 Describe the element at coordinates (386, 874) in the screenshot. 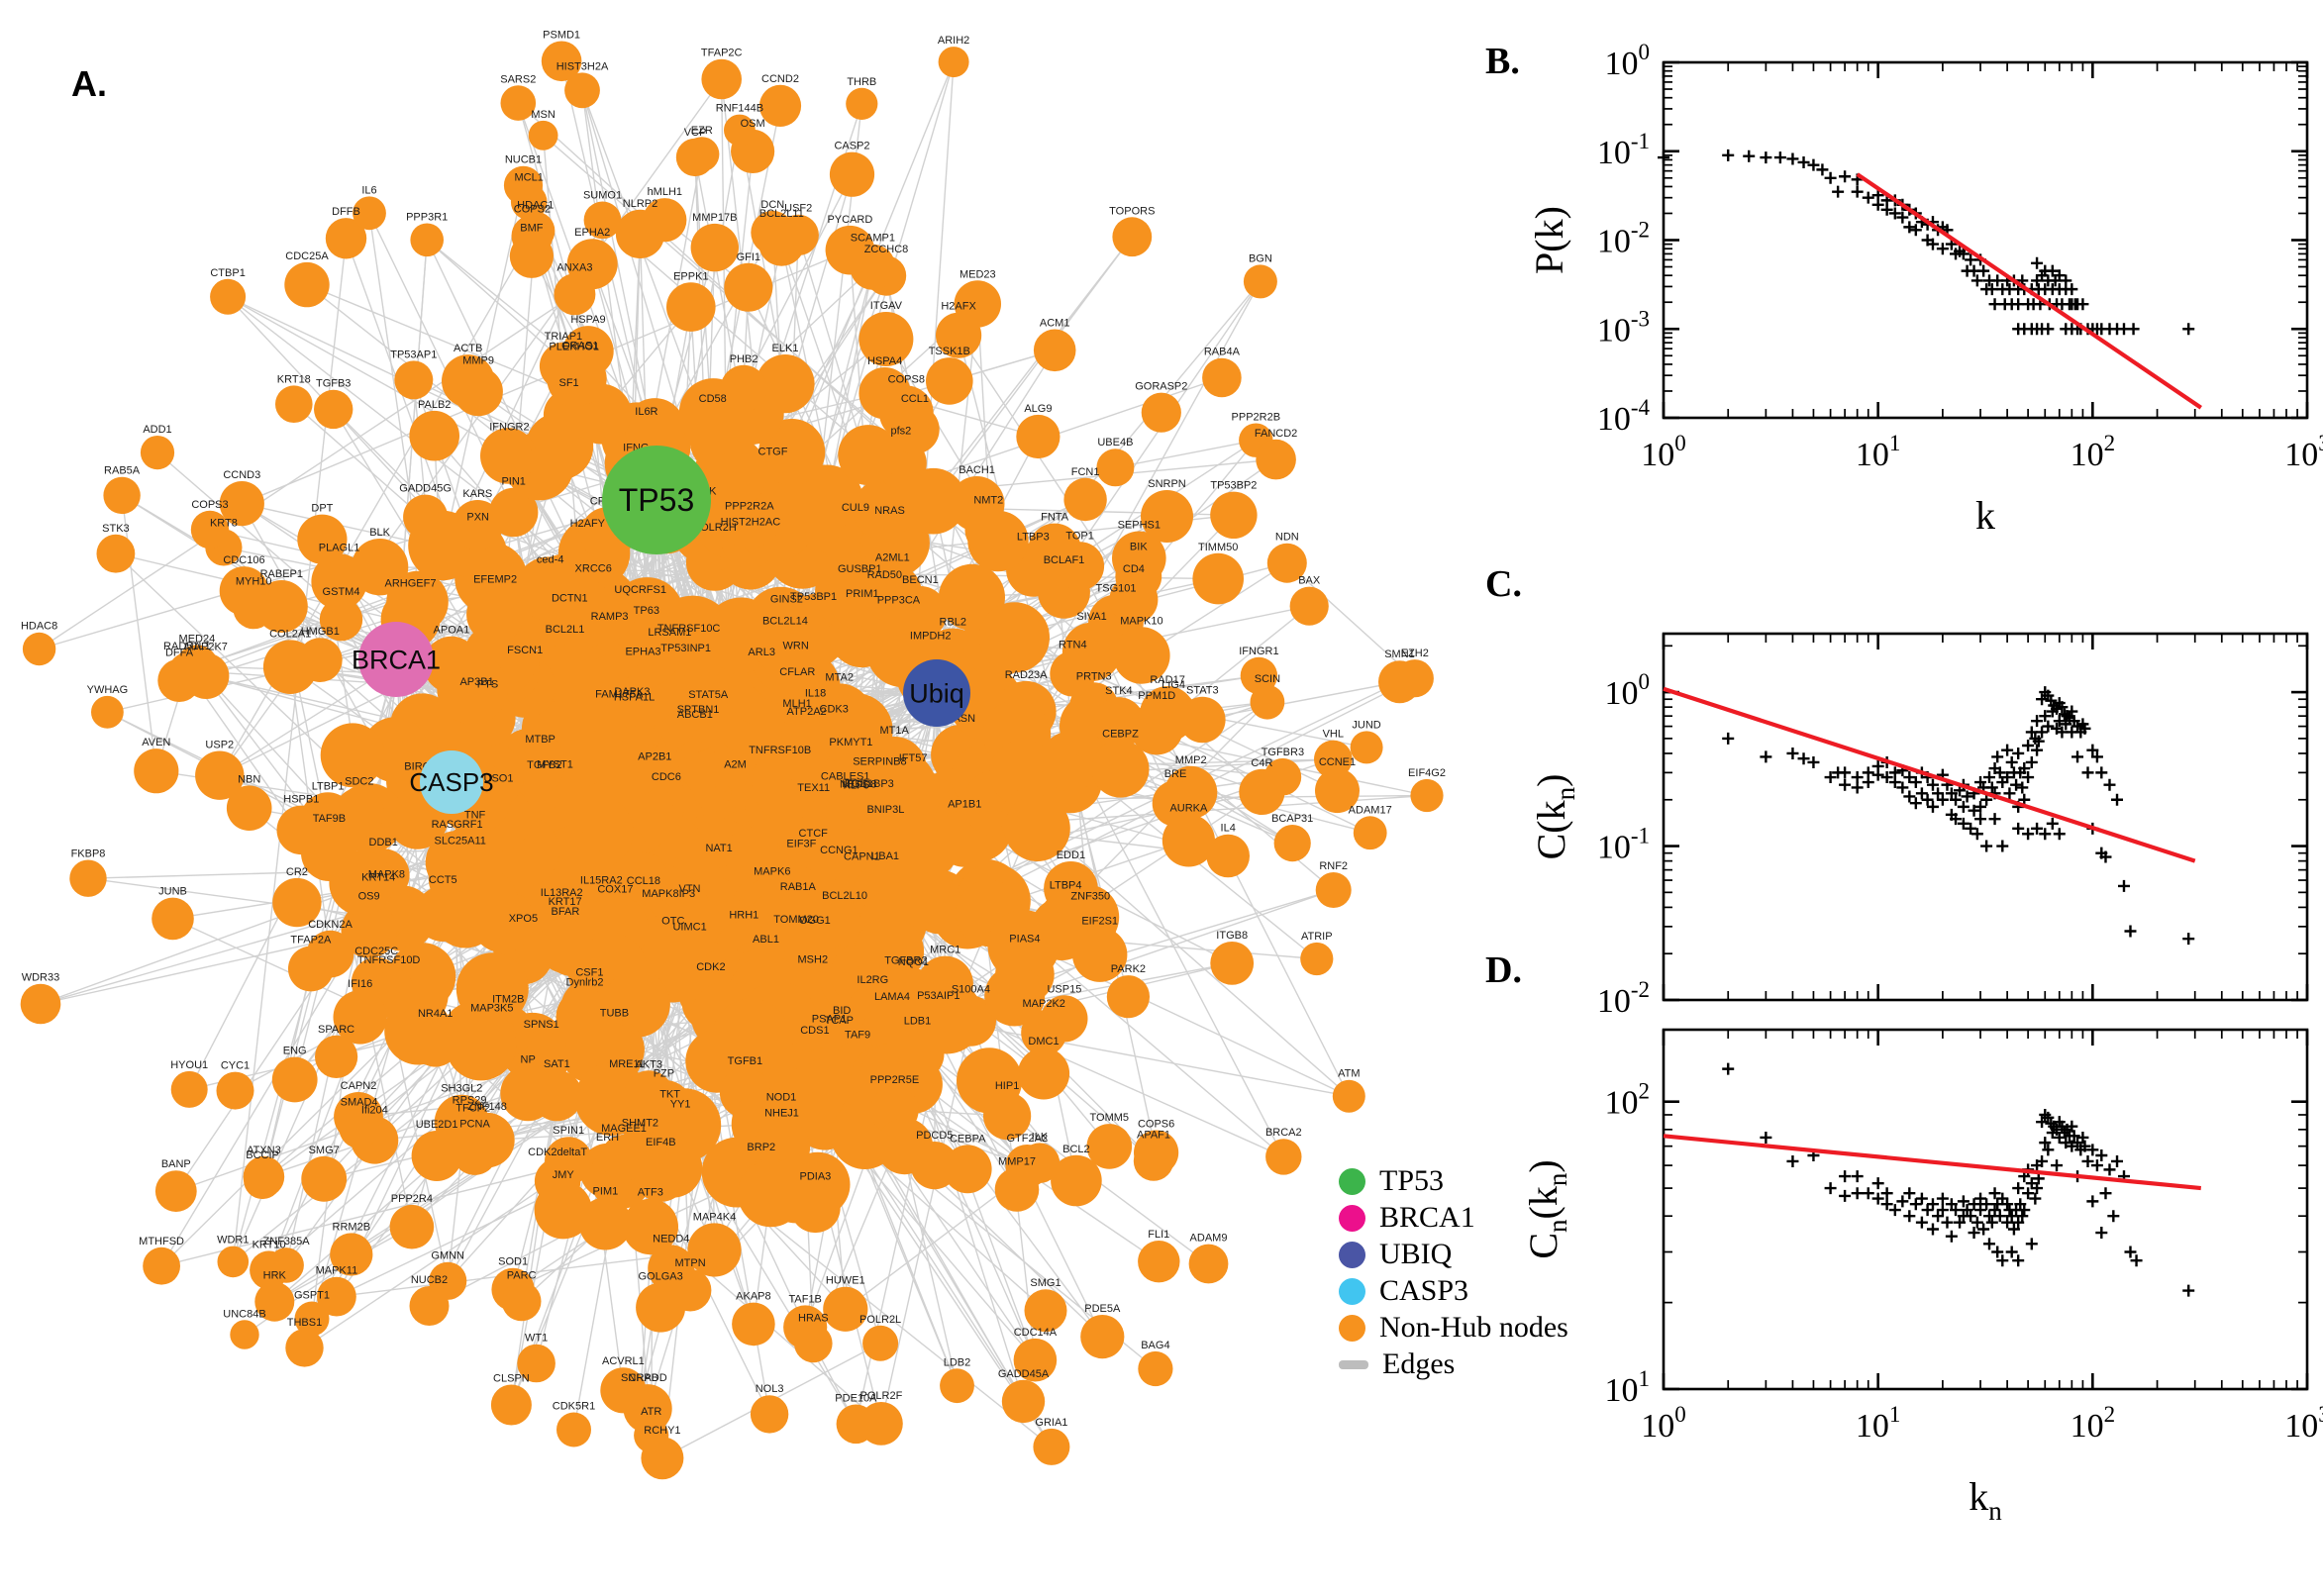

I see `node-label: MAPK8` at that location.